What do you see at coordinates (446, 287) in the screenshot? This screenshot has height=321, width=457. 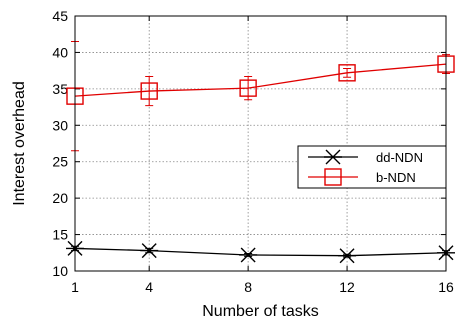 I see `x-tick-label: 16` at bounding box center [446, 287].